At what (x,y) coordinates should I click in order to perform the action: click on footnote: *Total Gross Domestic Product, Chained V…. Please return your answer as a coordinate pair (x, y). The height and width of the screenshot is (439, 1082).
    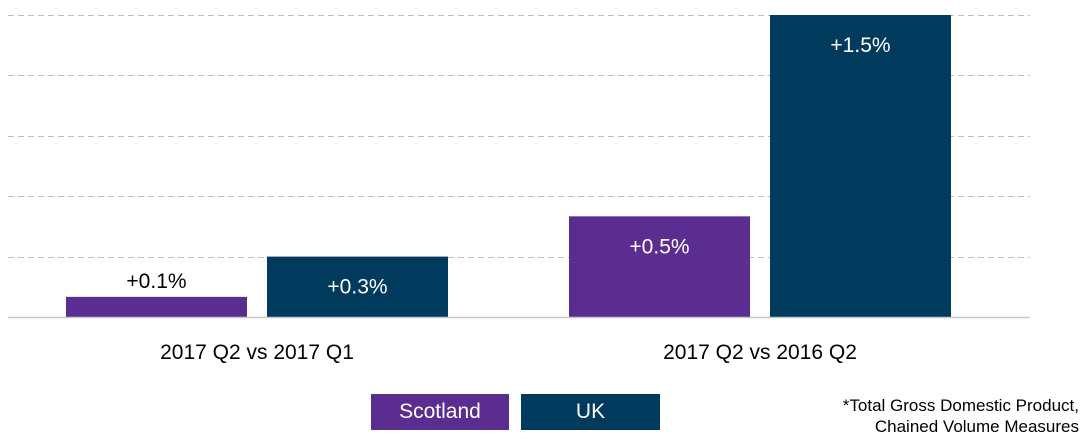
    Looking at the image, I should click on (919, 416).